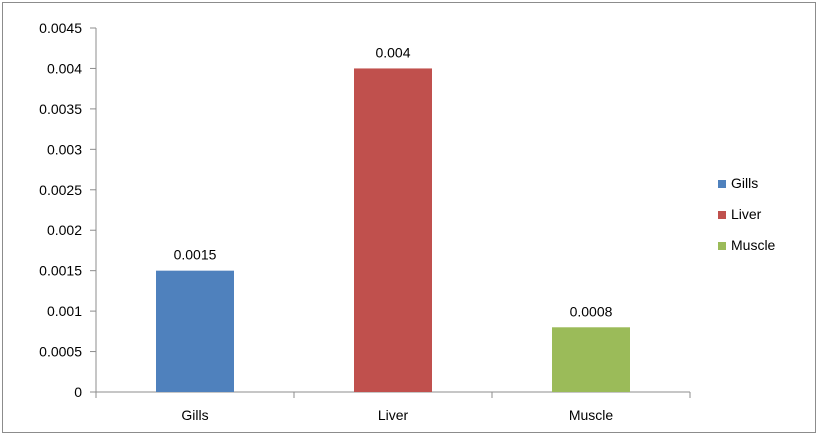 This screenshot has height=443, width=820. What do you see at coordinates (722, 215) in the screenshot?
I see `legend-swatch-liver` at bounding box center [722, 215].